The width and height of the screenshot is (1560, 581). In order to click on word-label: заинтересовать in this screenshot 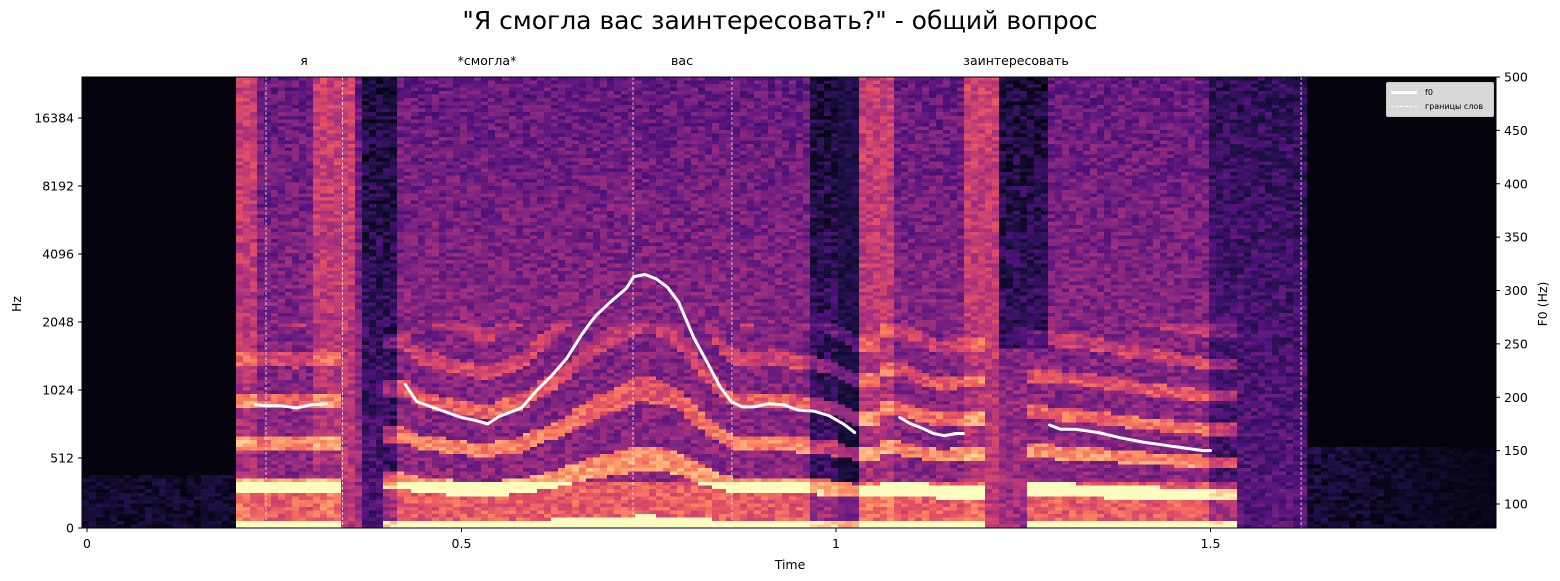, I will do `click(1016, 60)`.